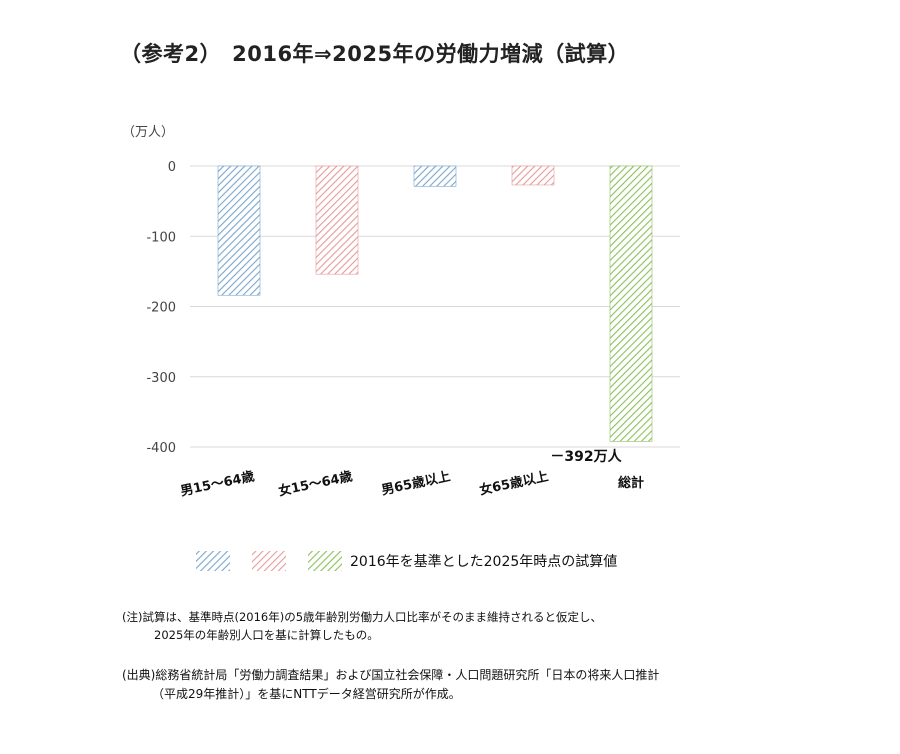 Image resolution: width=900 pixels, height=754 pixels. What do you see at coordinates (161, 237) in the screenshot?
I see `y-tick-label: -100` at bounding box center [161, 237].